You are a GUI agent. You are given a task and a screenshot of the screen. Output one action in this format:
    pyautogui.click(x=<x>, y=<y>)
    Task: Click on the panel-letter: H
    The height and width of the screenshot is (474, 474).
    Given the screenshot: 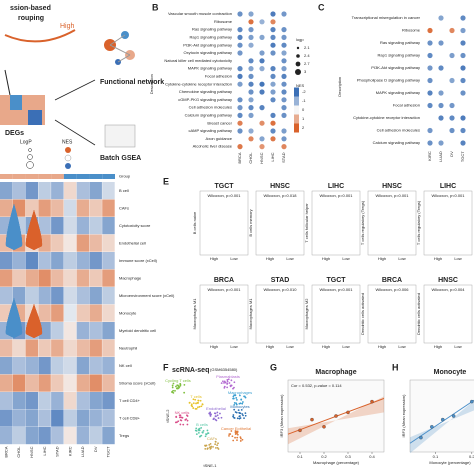 What is the action you would take?
    pyautogui.click(x=395, y=367)
    